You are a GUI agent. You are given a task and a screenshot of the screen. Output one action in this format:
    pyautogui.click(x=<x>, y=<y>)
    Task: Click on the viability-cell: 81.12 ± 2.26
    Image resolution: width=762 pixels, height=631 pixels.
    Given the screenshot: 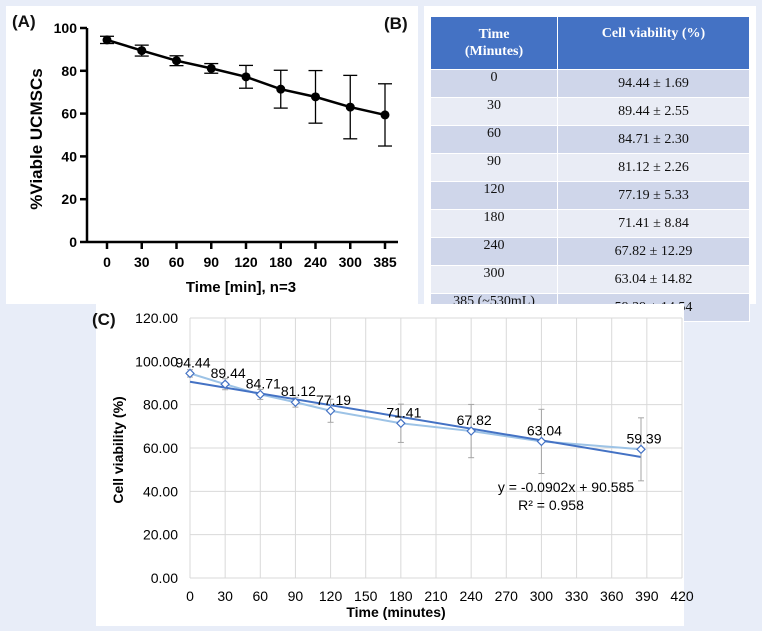 What is the action you would take?
    pyautogui.click(x=653, y=167)
    